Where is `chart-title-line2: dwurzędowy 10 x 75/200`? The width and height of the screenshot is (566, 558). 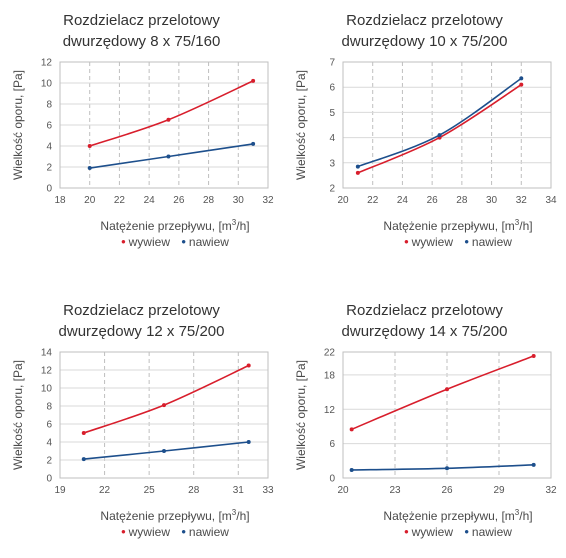 chart-title-line2: dwurzędowy 10 x 75/200 is located at coordinates (424, 41).